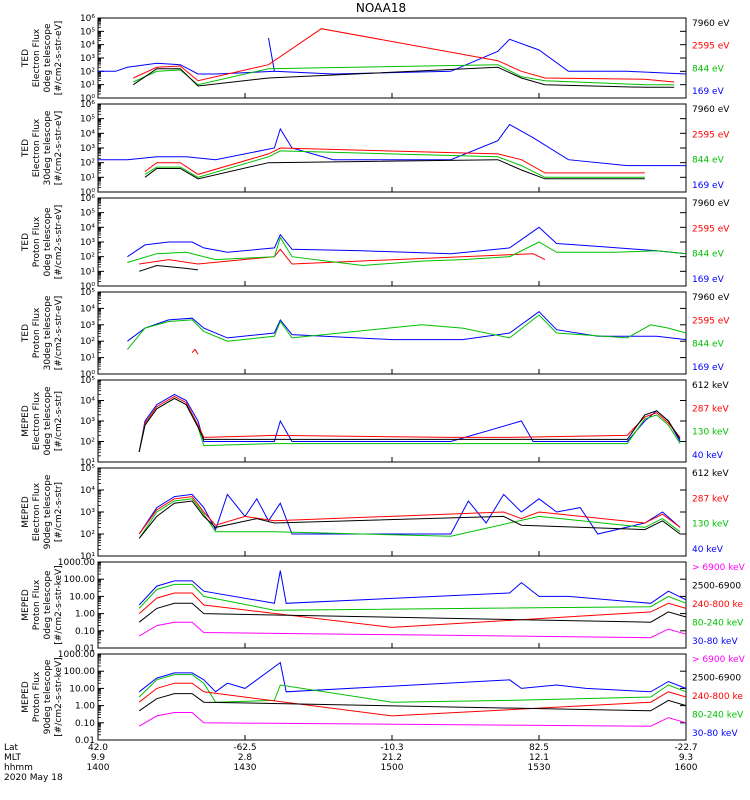  Describe the element at coordinates (539, 748) in the screenshot. I see `x-tick-label-lat: 82.5` at that location.